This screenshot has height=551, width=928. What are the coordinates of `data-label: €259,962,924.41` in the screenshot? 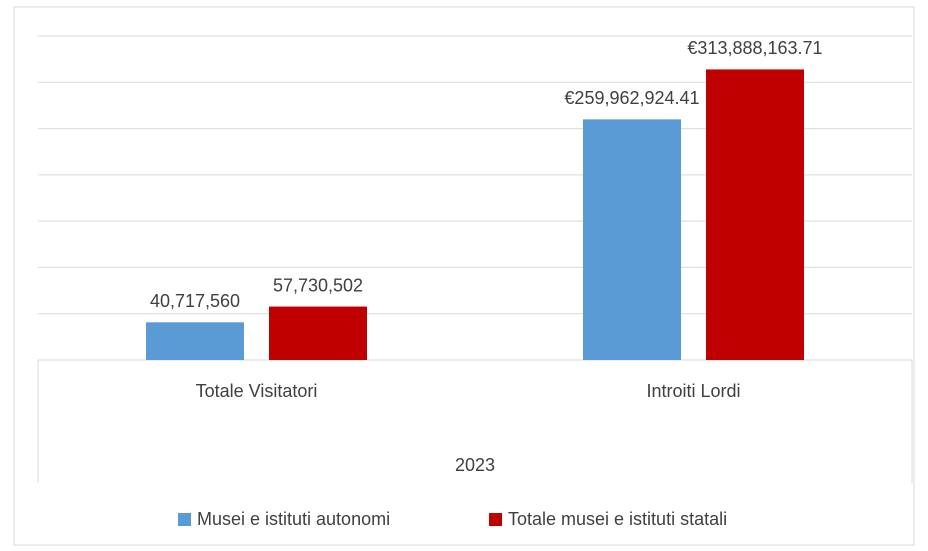 It's located at (631, 98).